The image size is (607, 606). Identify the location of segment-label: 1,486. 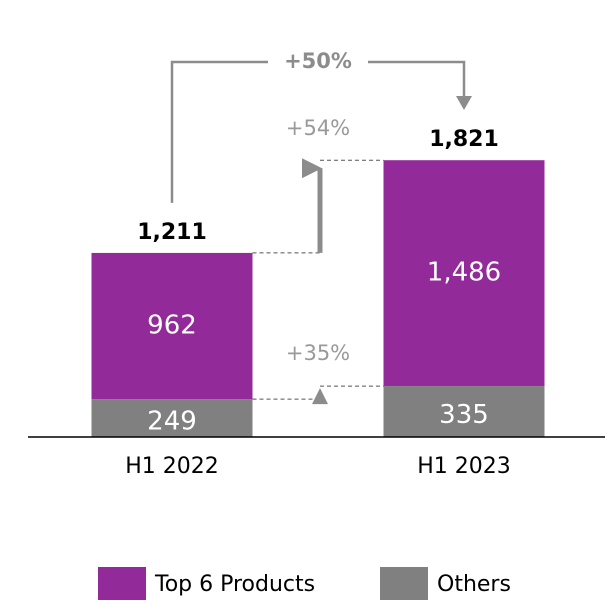
(464, 273).